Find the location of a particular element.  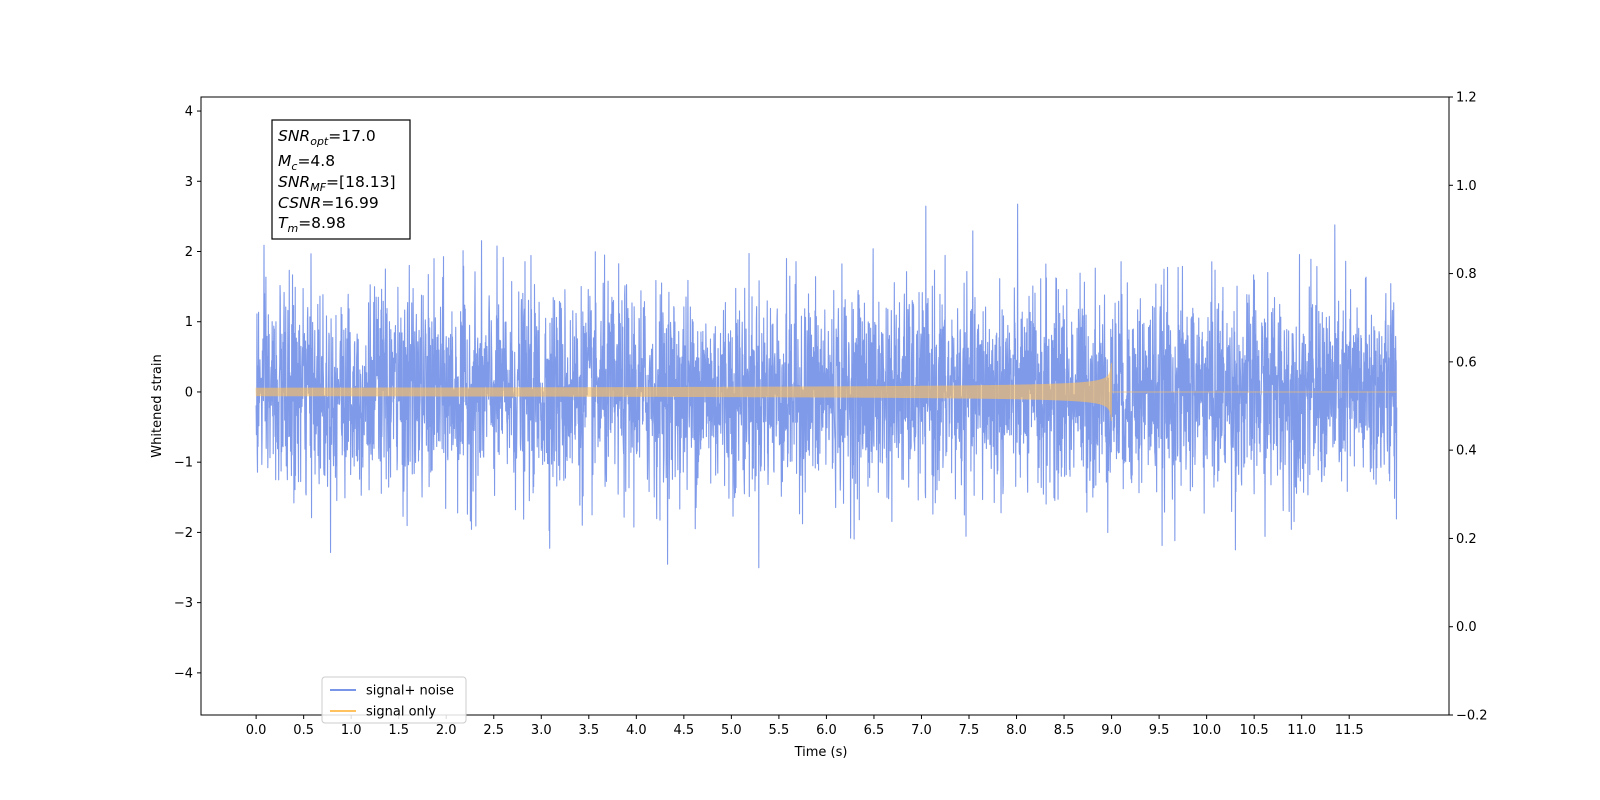

x-tick-label: 1.0 is located at coordinates (351, 730).